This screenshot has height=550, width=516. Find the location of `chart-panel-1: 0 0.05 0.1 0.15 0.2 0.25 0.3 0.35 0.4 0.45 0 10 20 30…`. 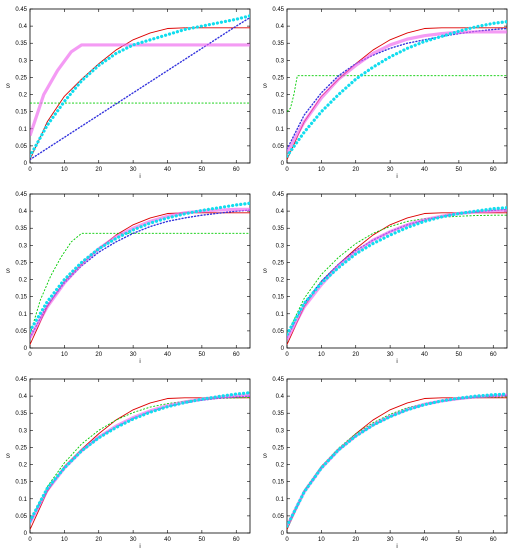

chart-panel-1: 0 0.05 0.1 0.15 0.2 0.25 0.3 0.35 0.4 0.45 0 10 20 30… is located at coordinates (128, 93).